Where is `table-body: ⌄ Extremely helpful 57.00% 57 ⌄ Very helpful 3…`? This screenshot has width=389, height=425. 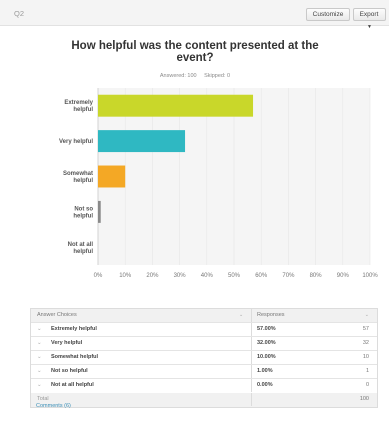 table-body: ⌄ Extremely helpful 57.00% 57 ⌄ Very helpful 3… is located at coordinates (204, 358).